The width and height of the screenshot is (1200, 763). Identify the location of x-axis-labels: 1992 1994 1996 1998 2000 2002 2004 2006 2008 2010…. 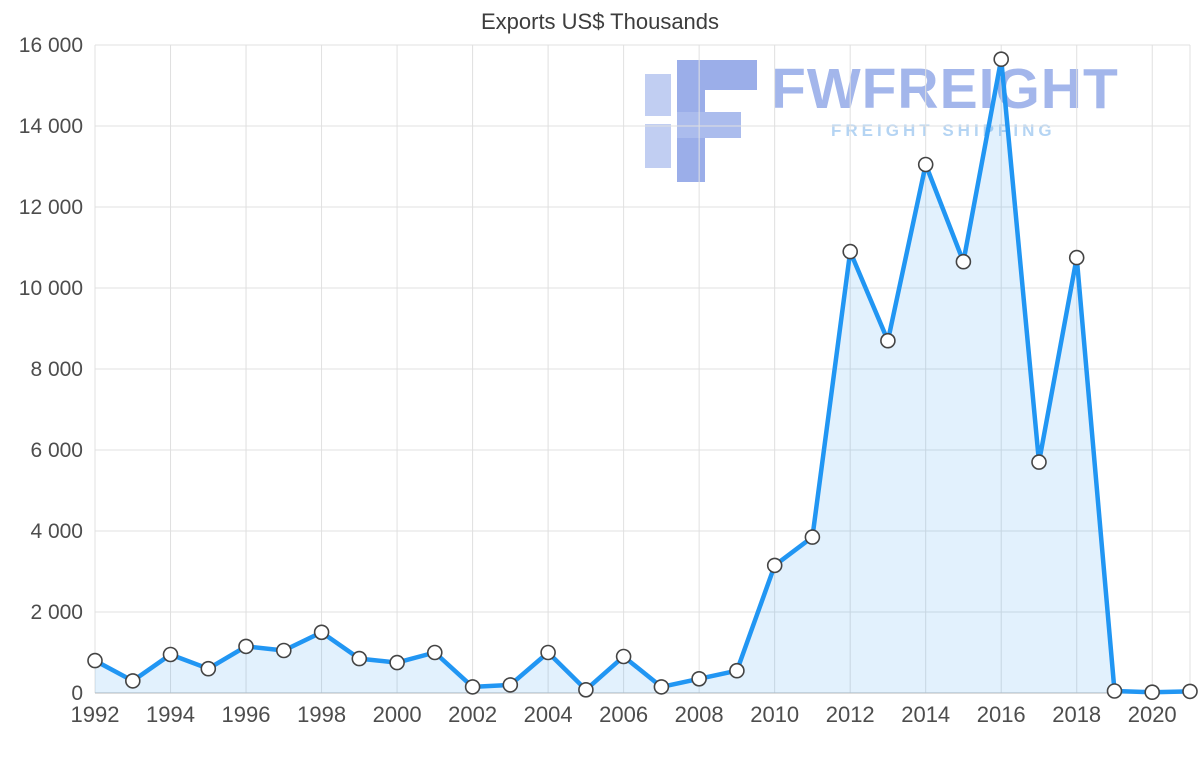
(624, 714).